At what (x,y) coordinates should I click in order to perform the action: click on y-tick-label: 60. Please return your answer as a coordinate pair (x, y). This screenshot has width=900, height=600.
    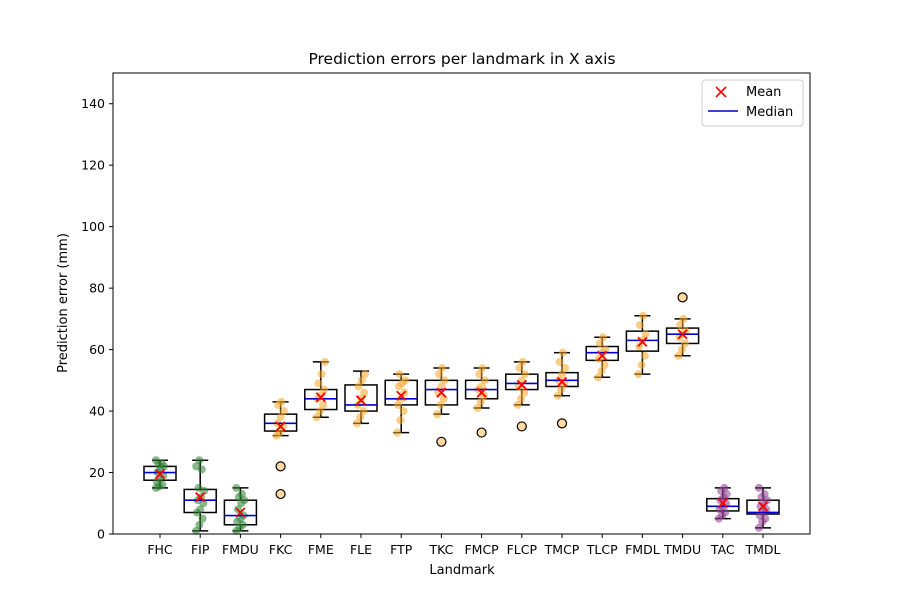
    Looking at the image, I should click on (97, 349).